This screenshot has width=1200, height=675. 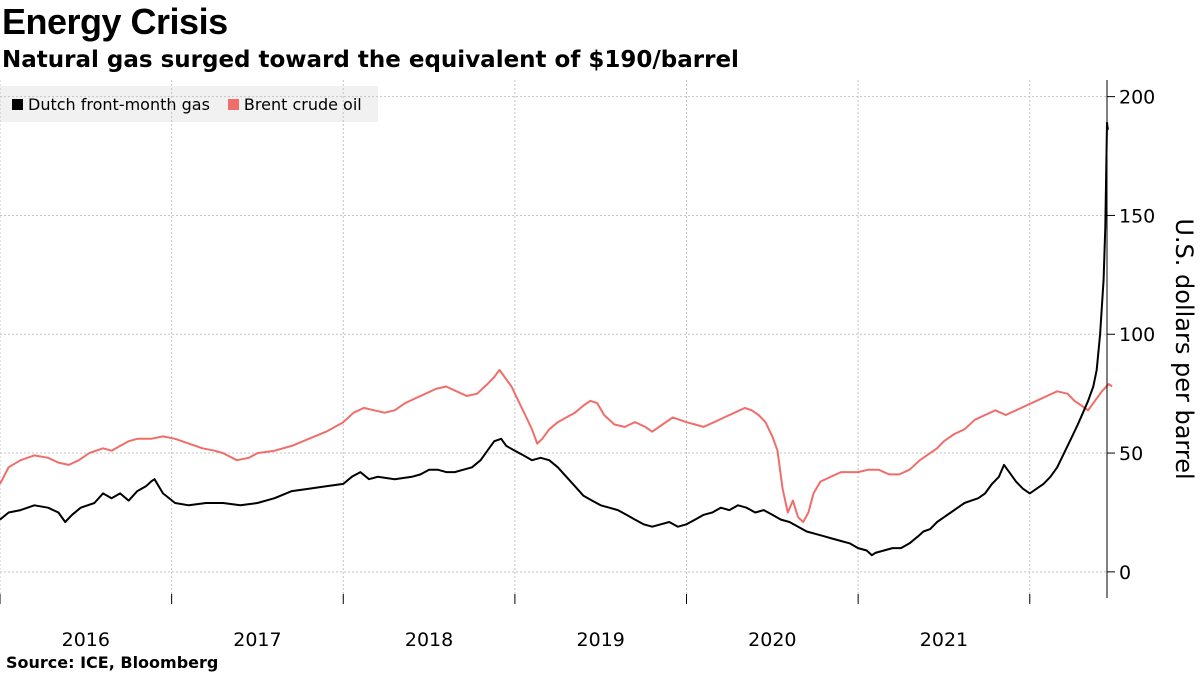 I want to click on y-tick-label-100: 100, so click(x=1137, y=335).